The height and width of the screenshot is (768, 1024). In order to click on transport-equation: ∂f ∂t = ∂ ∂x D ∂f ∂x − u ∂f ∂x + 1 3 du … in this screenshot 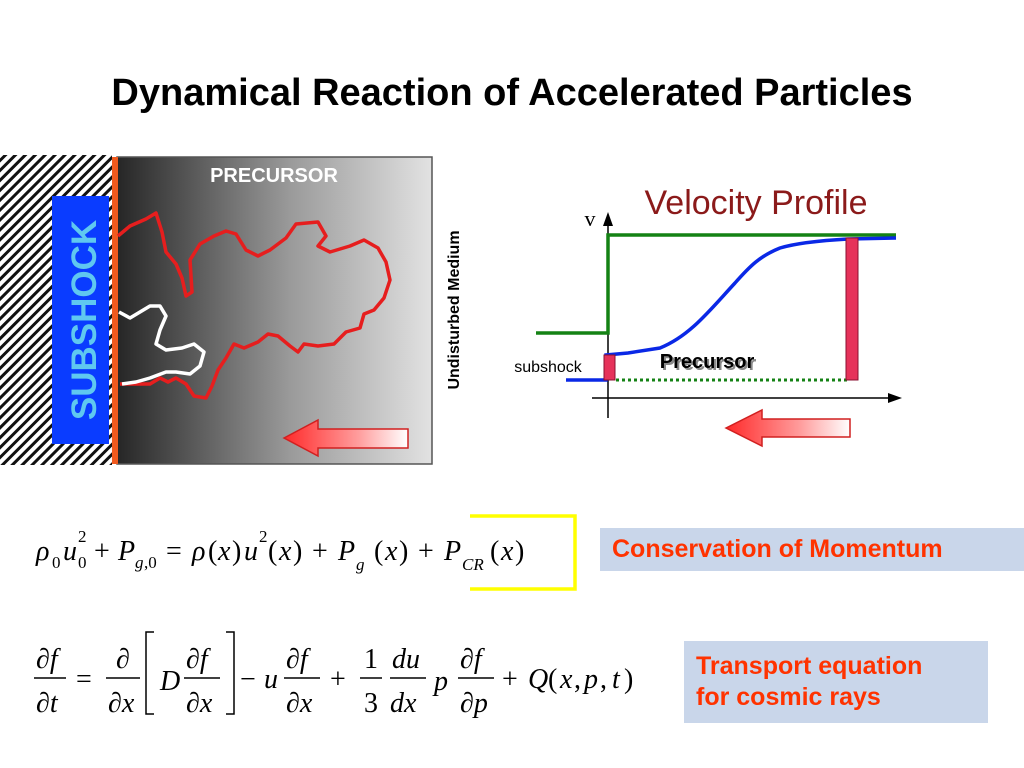, I will do `click(333, 675)`.